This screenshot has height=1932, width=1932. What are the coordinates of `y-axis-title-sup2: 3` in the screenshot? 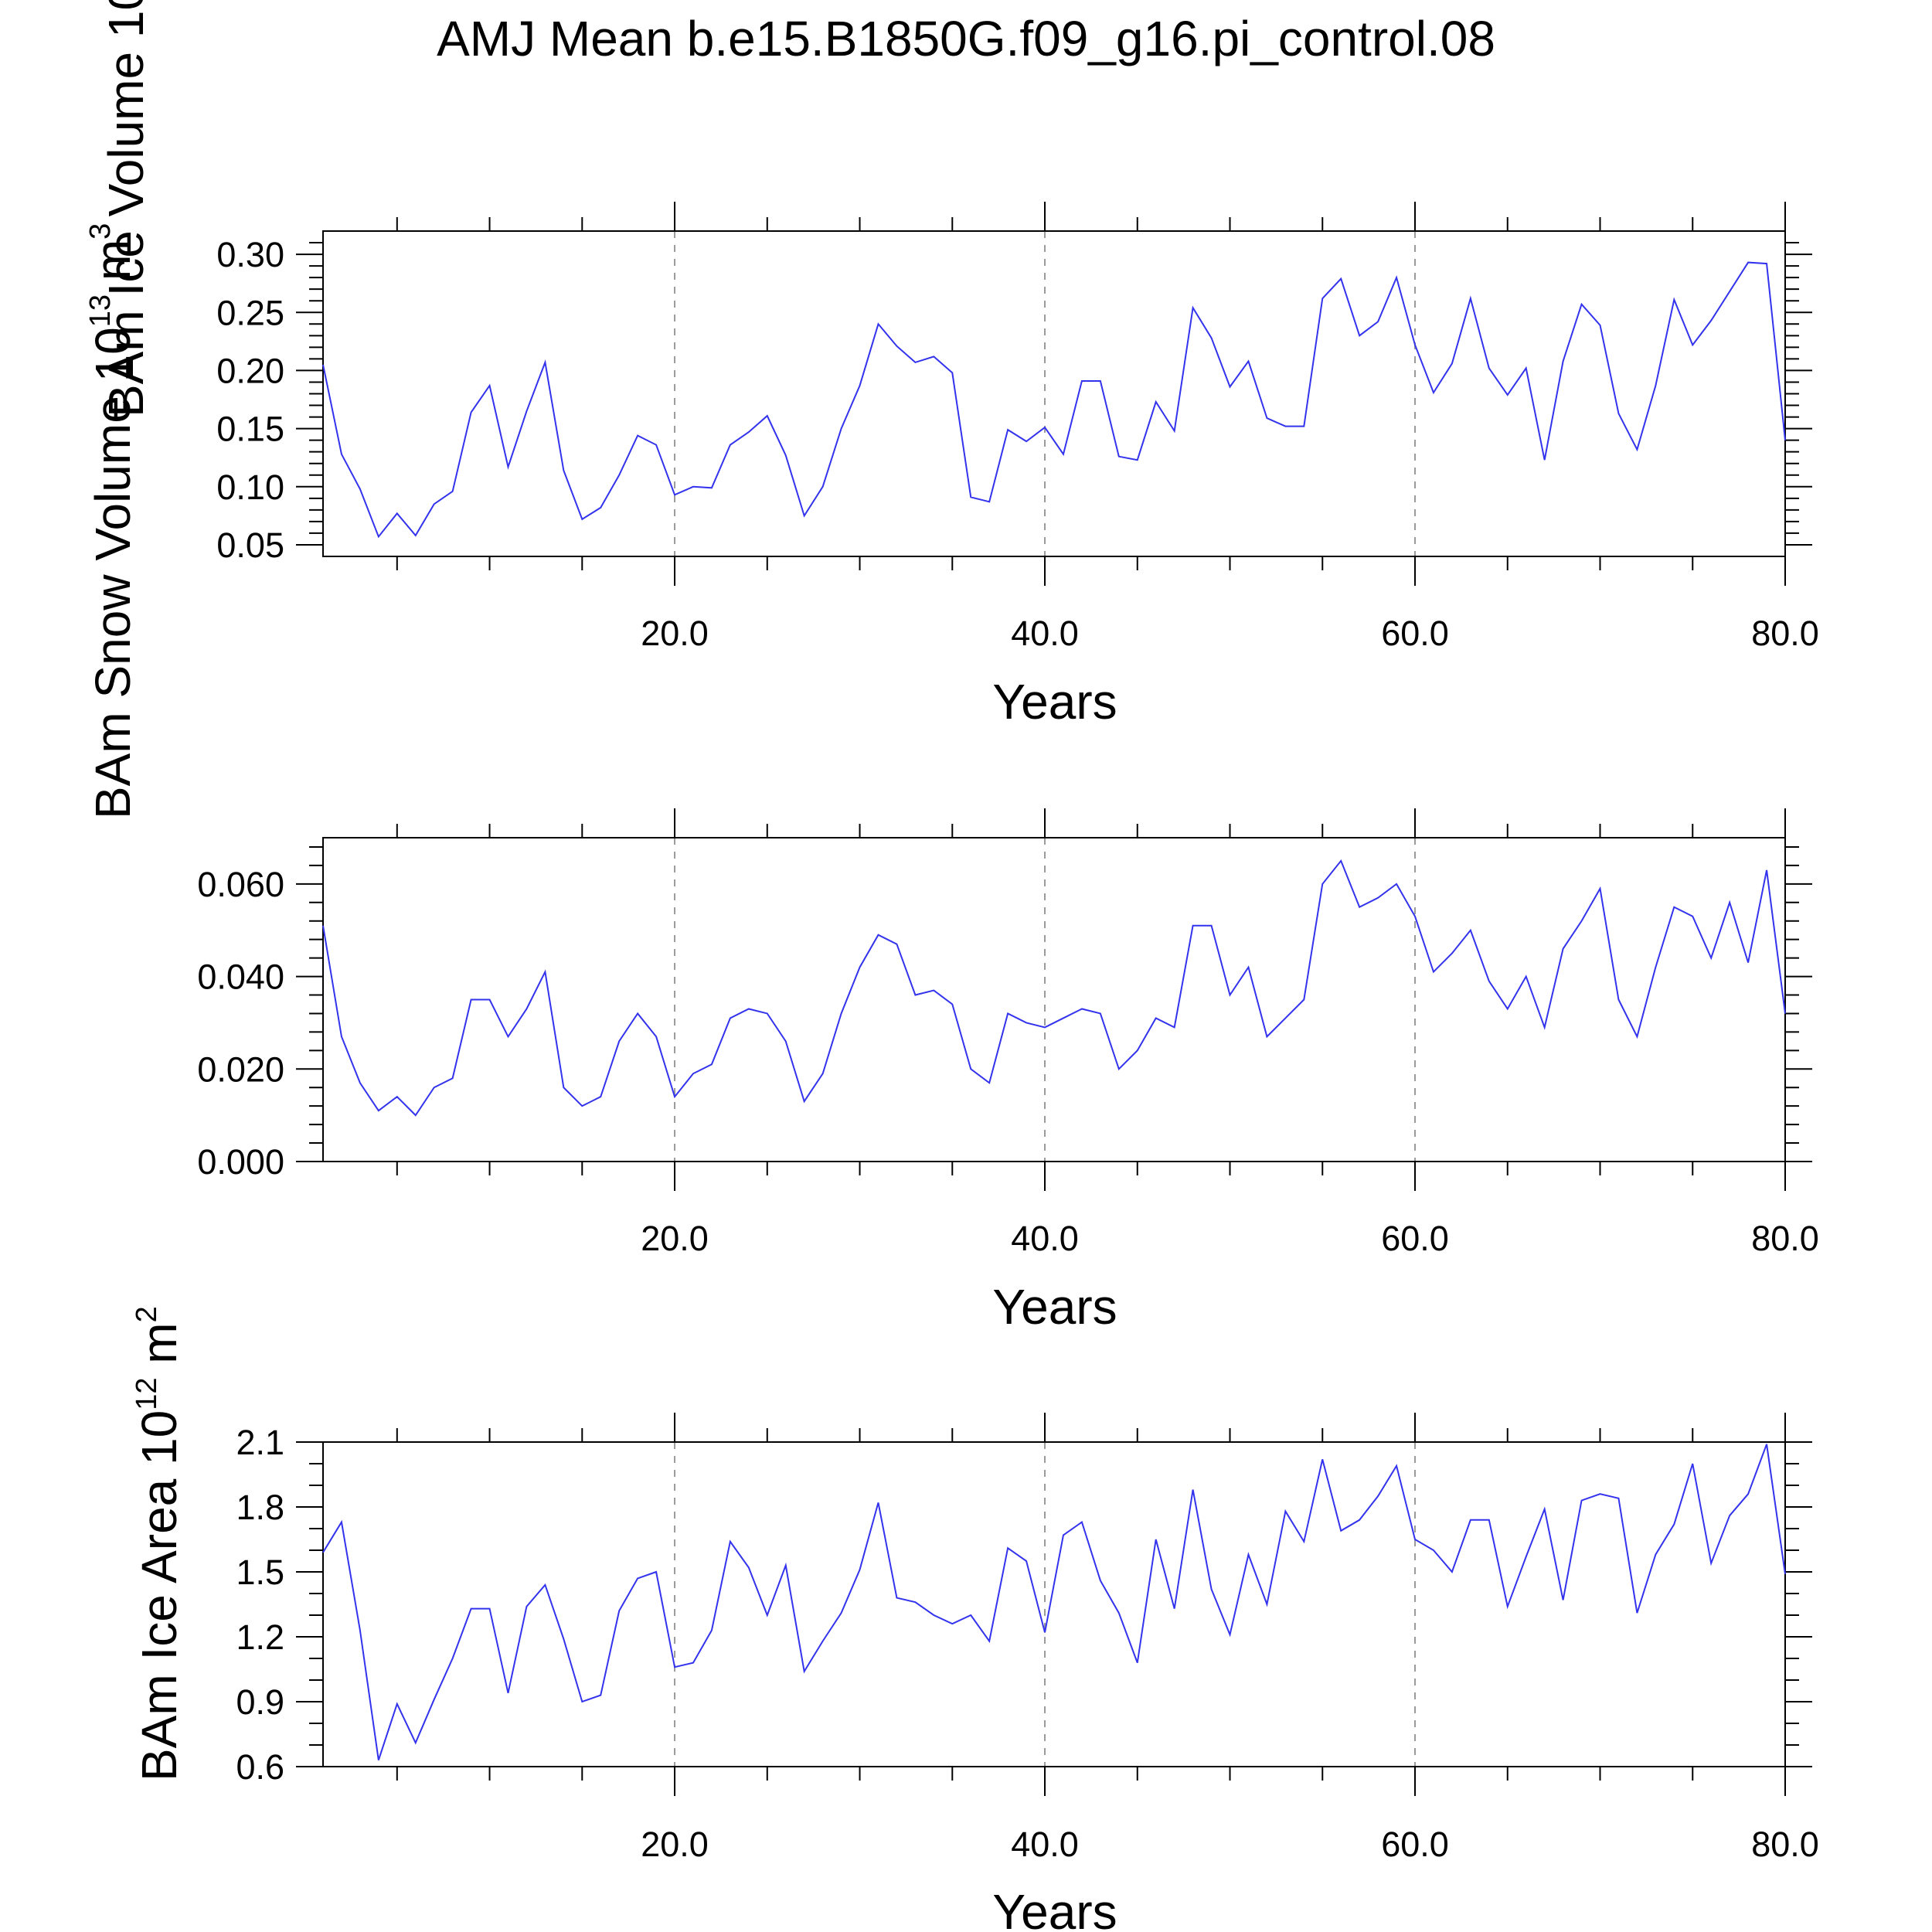 It's located at (101, 232).